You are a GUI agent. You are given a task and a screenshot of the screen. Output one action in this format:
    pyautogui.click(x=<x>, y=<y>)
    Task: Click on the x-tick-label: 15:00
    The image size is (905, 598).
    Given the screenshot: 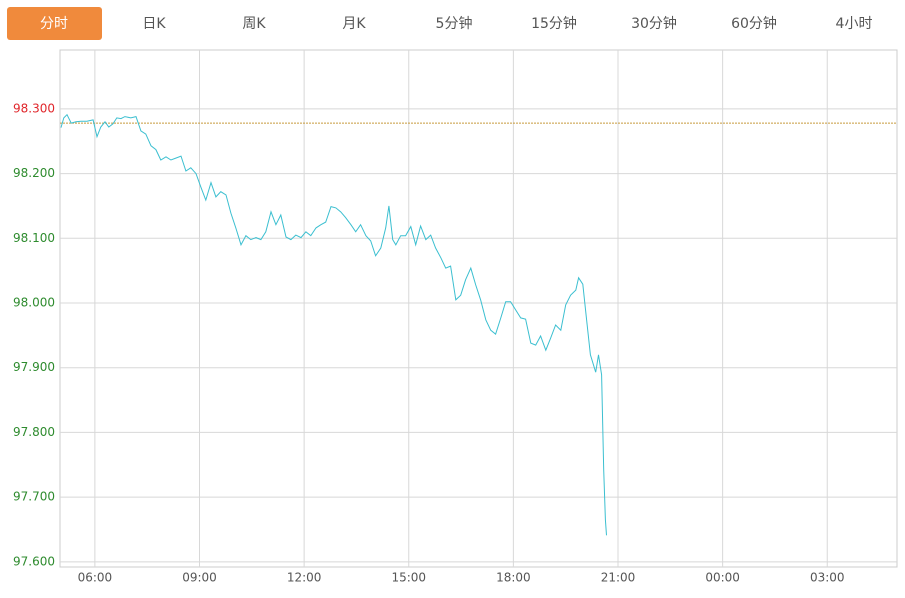 What is the action you would take?
    pyautogui.click(x=408, y=578)
    